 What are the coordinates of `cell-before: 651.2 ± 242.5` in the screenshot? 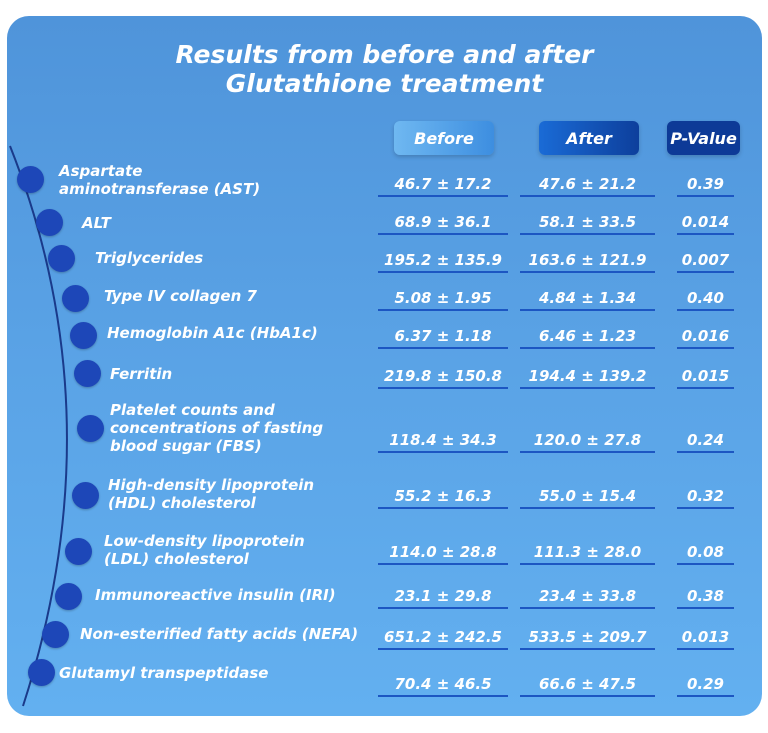 It's located at (443, 638).